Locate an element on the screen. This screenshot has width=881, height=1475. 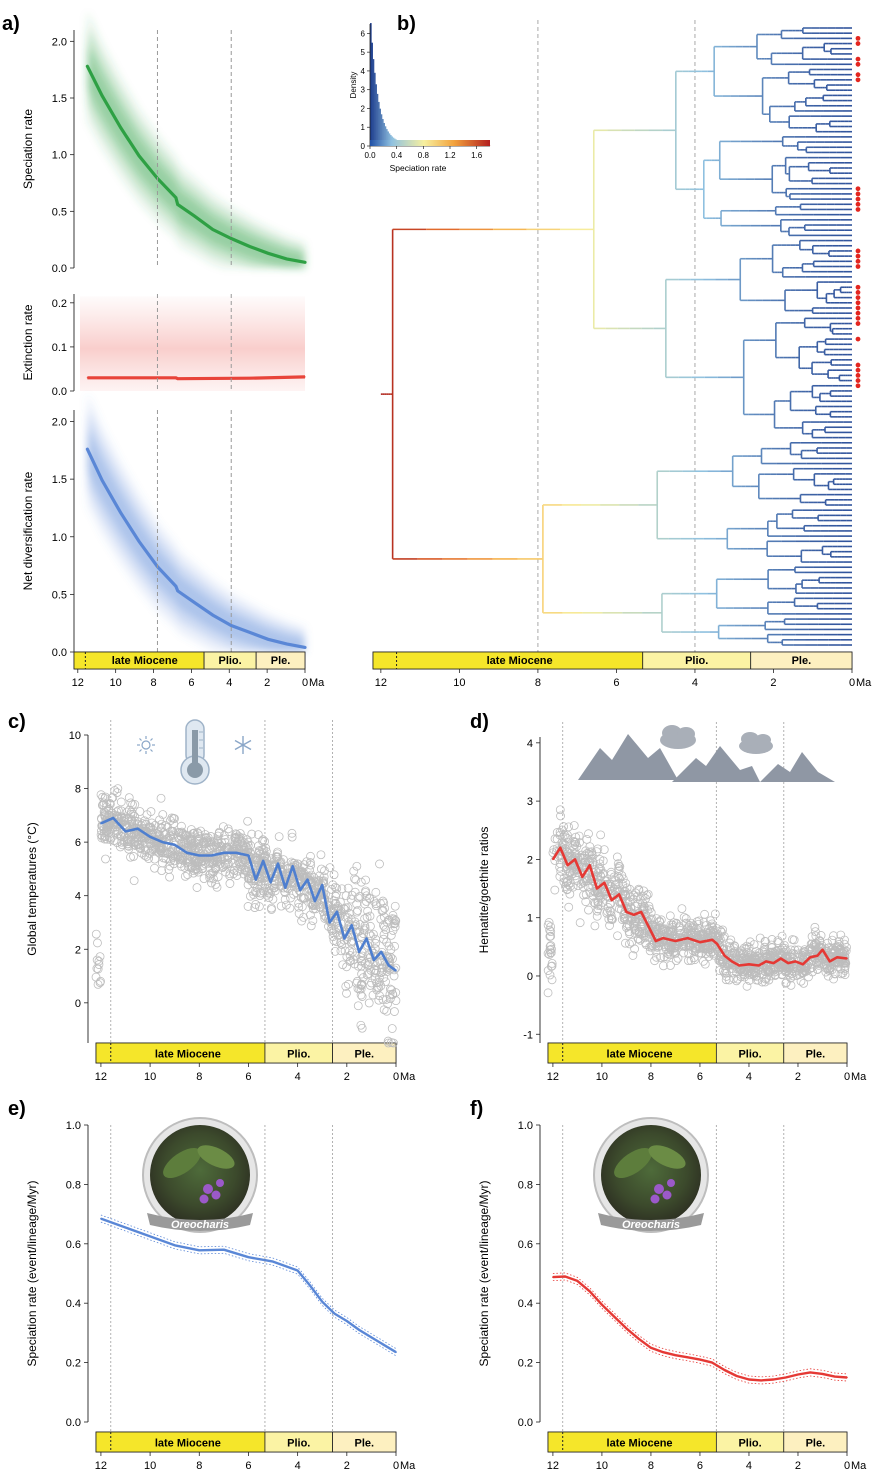
y-tick-label: 0 is located at coordinates (530, 977).